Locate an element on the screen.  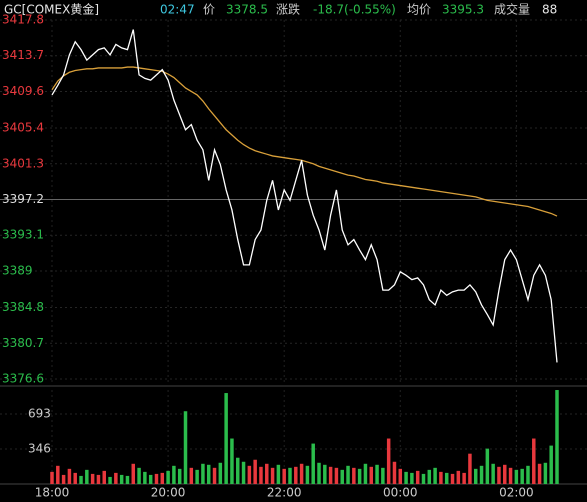
avg: 3395.3 is located at coordinates (463, 10).